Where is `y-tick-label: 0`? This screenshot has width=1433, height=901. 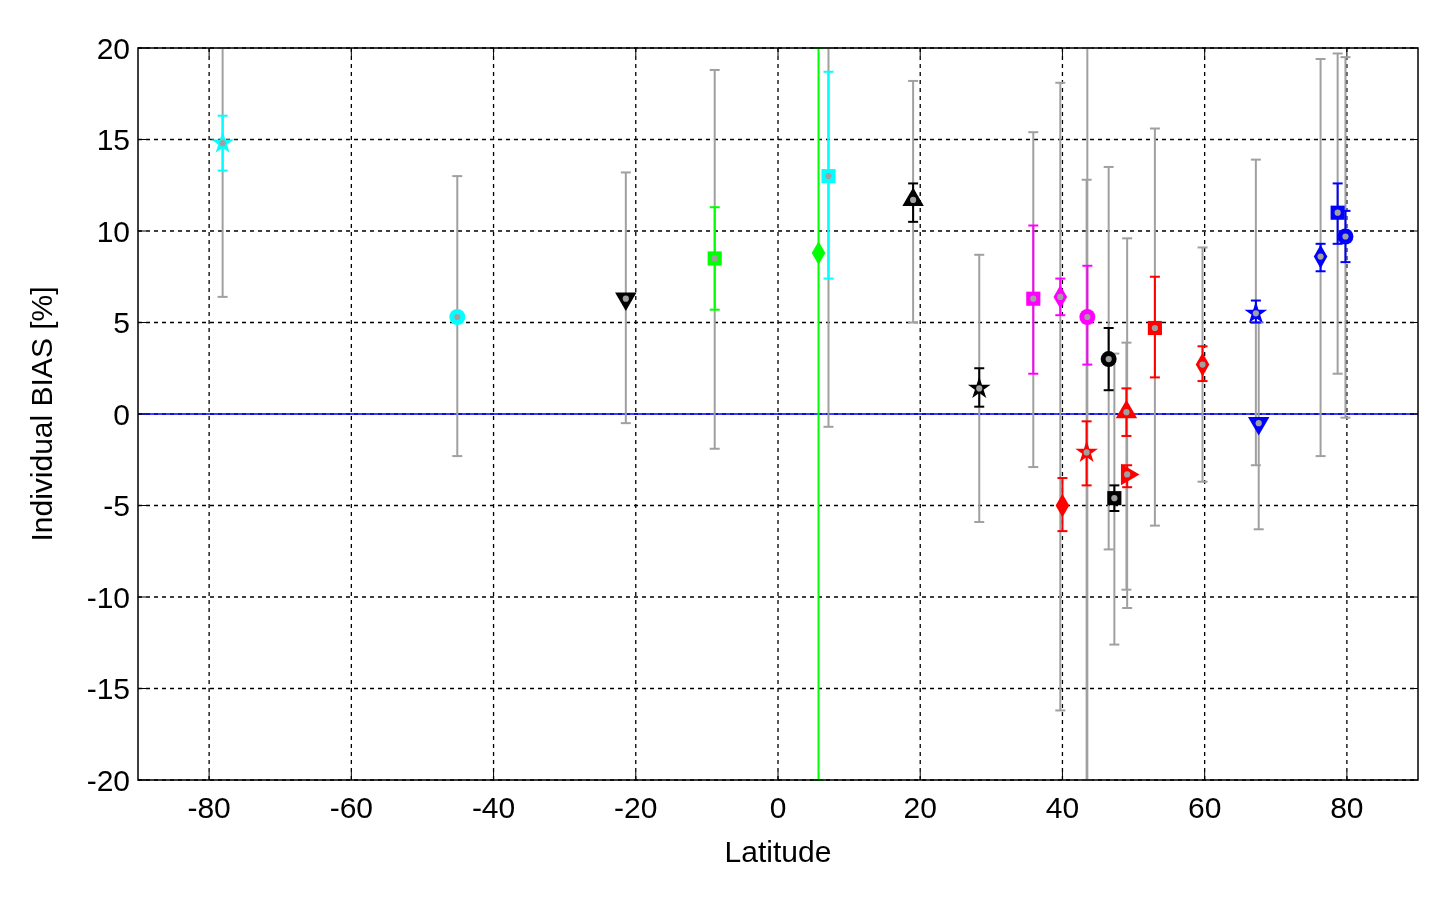 y-tick-label: 0 is located at coordinates (121, 414).